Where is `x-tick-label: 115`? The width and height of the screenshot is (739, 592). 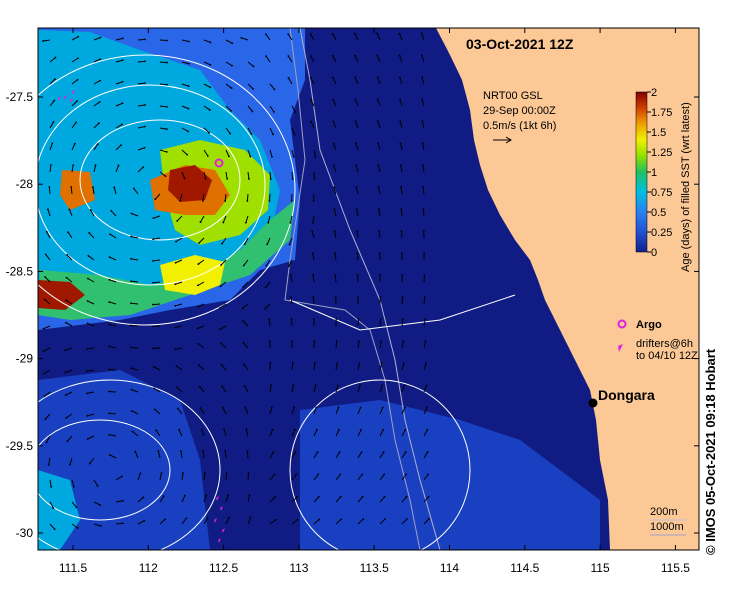 x-tick-label: 115 is located at coordinates (600, 568).